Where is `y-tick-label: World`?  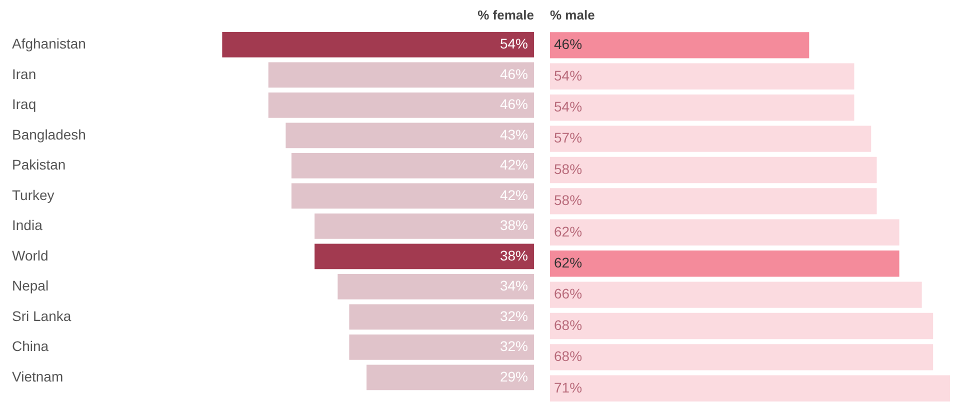 y-tick-label: World is located at coordinates (30, 255).